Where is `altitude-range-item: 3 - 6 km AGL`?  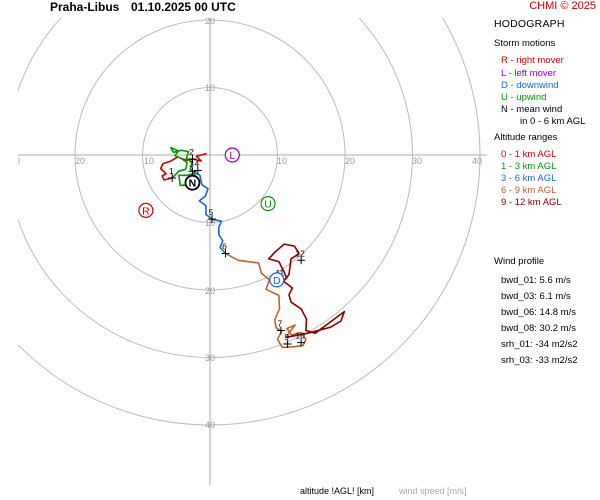 altitude-range-item: 3 - 6 km AGL is located at coordinates (529, 179).